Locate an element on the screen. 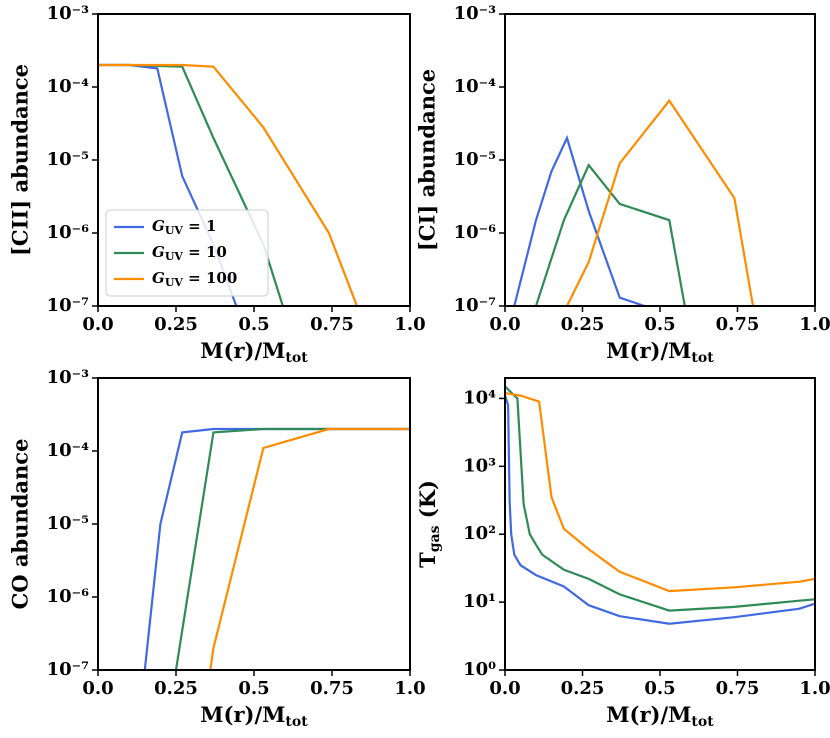 The image size is (830, 738). y-tick-label: 10⁰ is located at coordinates (479, 669).